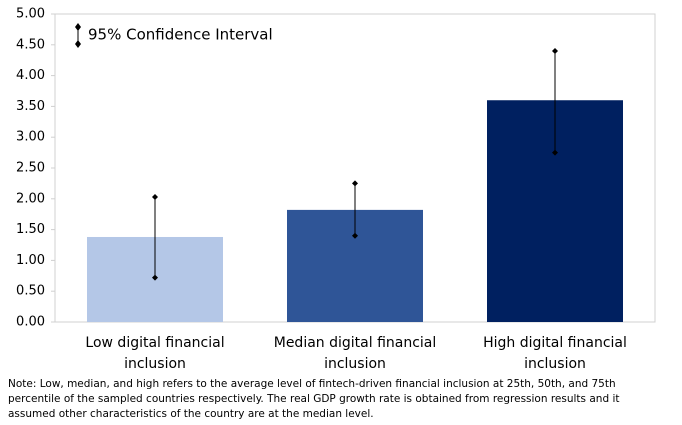 The width and height of the screenshot is (682, 425). I want to click on y-tick-label: 0.50, so click(30, 291).